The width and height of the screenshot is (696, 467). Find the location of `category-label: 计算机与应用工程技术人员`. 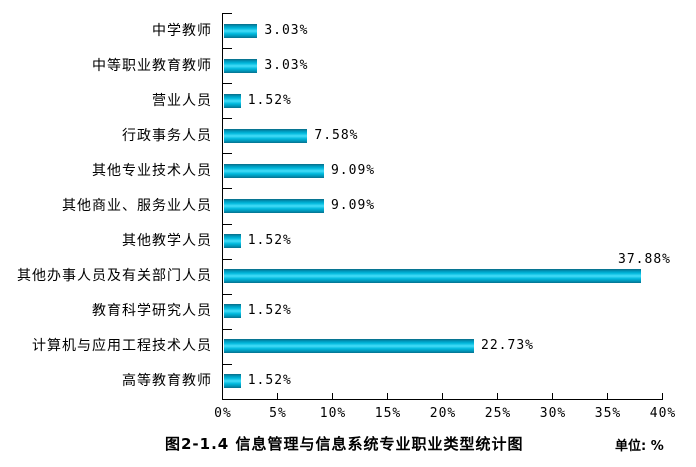

category-label: 计算机与应用工程技术人员 is located at coordinates (122, 346).